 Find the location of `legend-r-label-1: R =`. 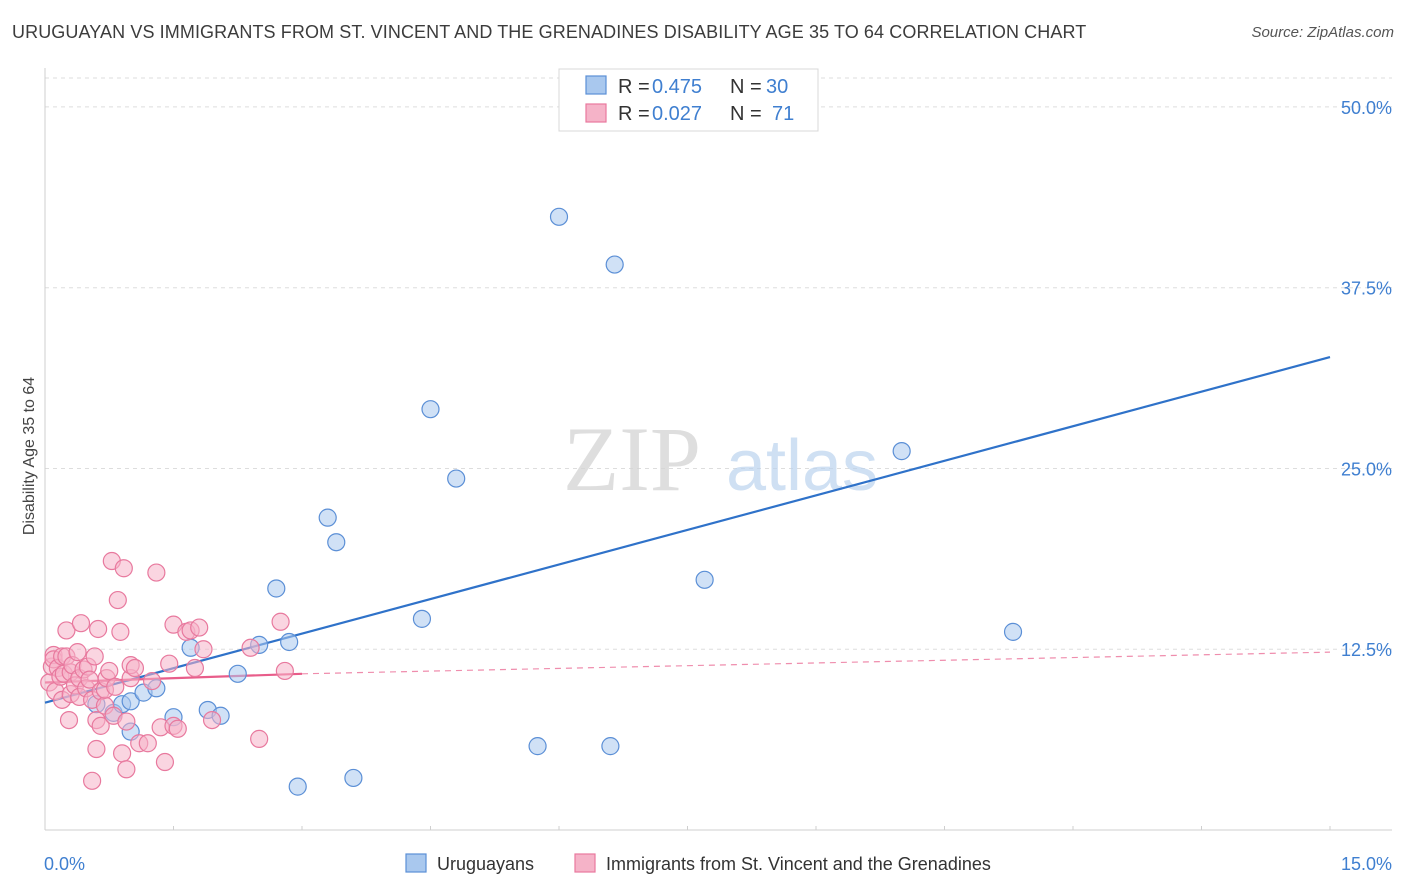

legend-r-label-1: R = is located at coordinates (636, 87).